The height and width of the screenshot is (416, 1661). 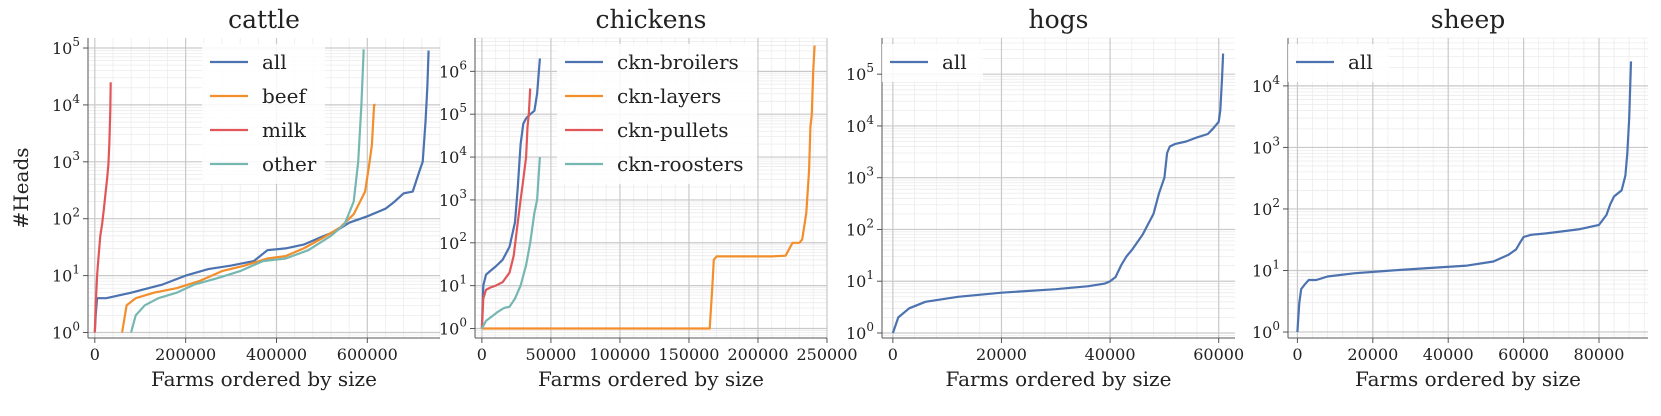 What do you see at coordinates (680, 164) in the screenshot?
I see `legend-label-ckn-roosters: ckn-roosters` at bounding box center [680, 164].